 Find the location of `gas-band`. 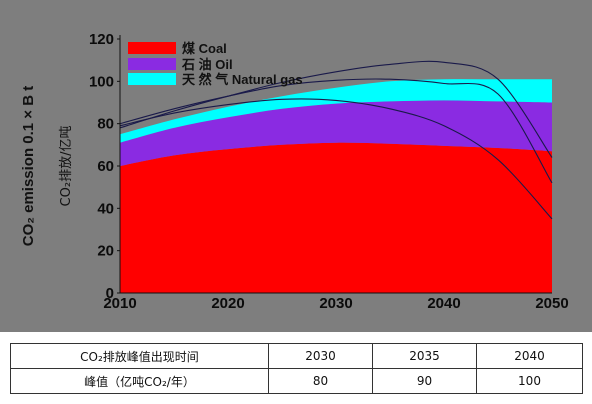

gas-band is located at coordinates (336, 111).